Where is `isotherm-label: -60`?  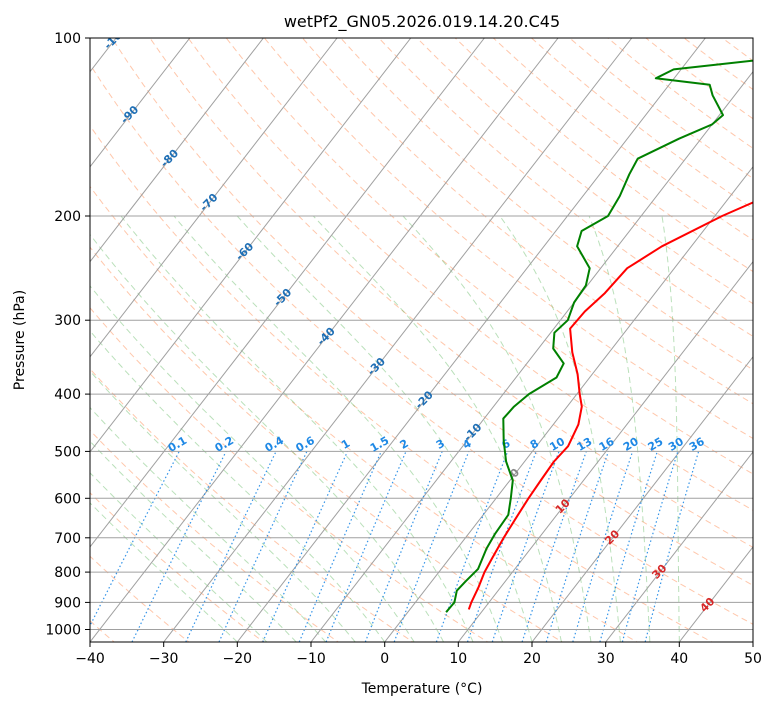 isotherm-label: -60 is located at coordinates (244, 251).